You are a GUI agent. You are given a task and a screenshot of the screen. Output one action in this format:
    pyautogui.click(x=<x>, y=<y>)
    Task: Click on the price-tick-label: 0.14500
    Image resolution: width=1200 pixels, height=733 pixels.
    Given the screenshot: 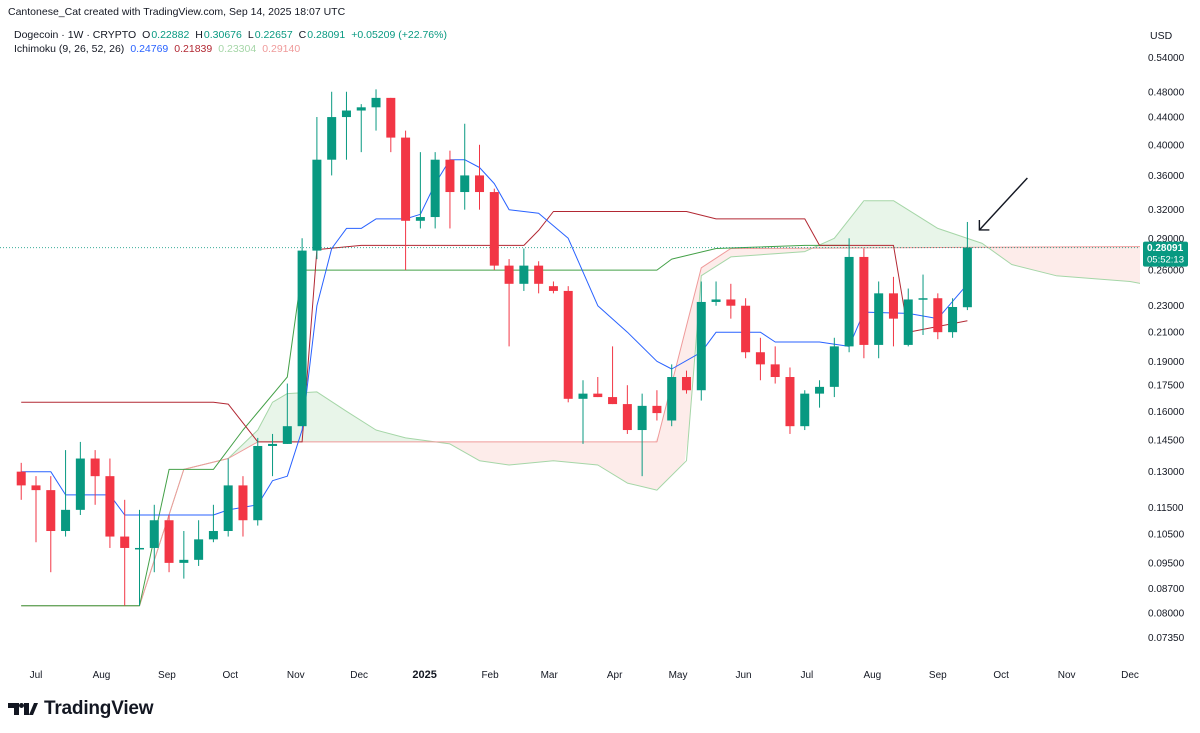 What is the action you would take?
    pyautogui.click(x=1166, y=440)
    